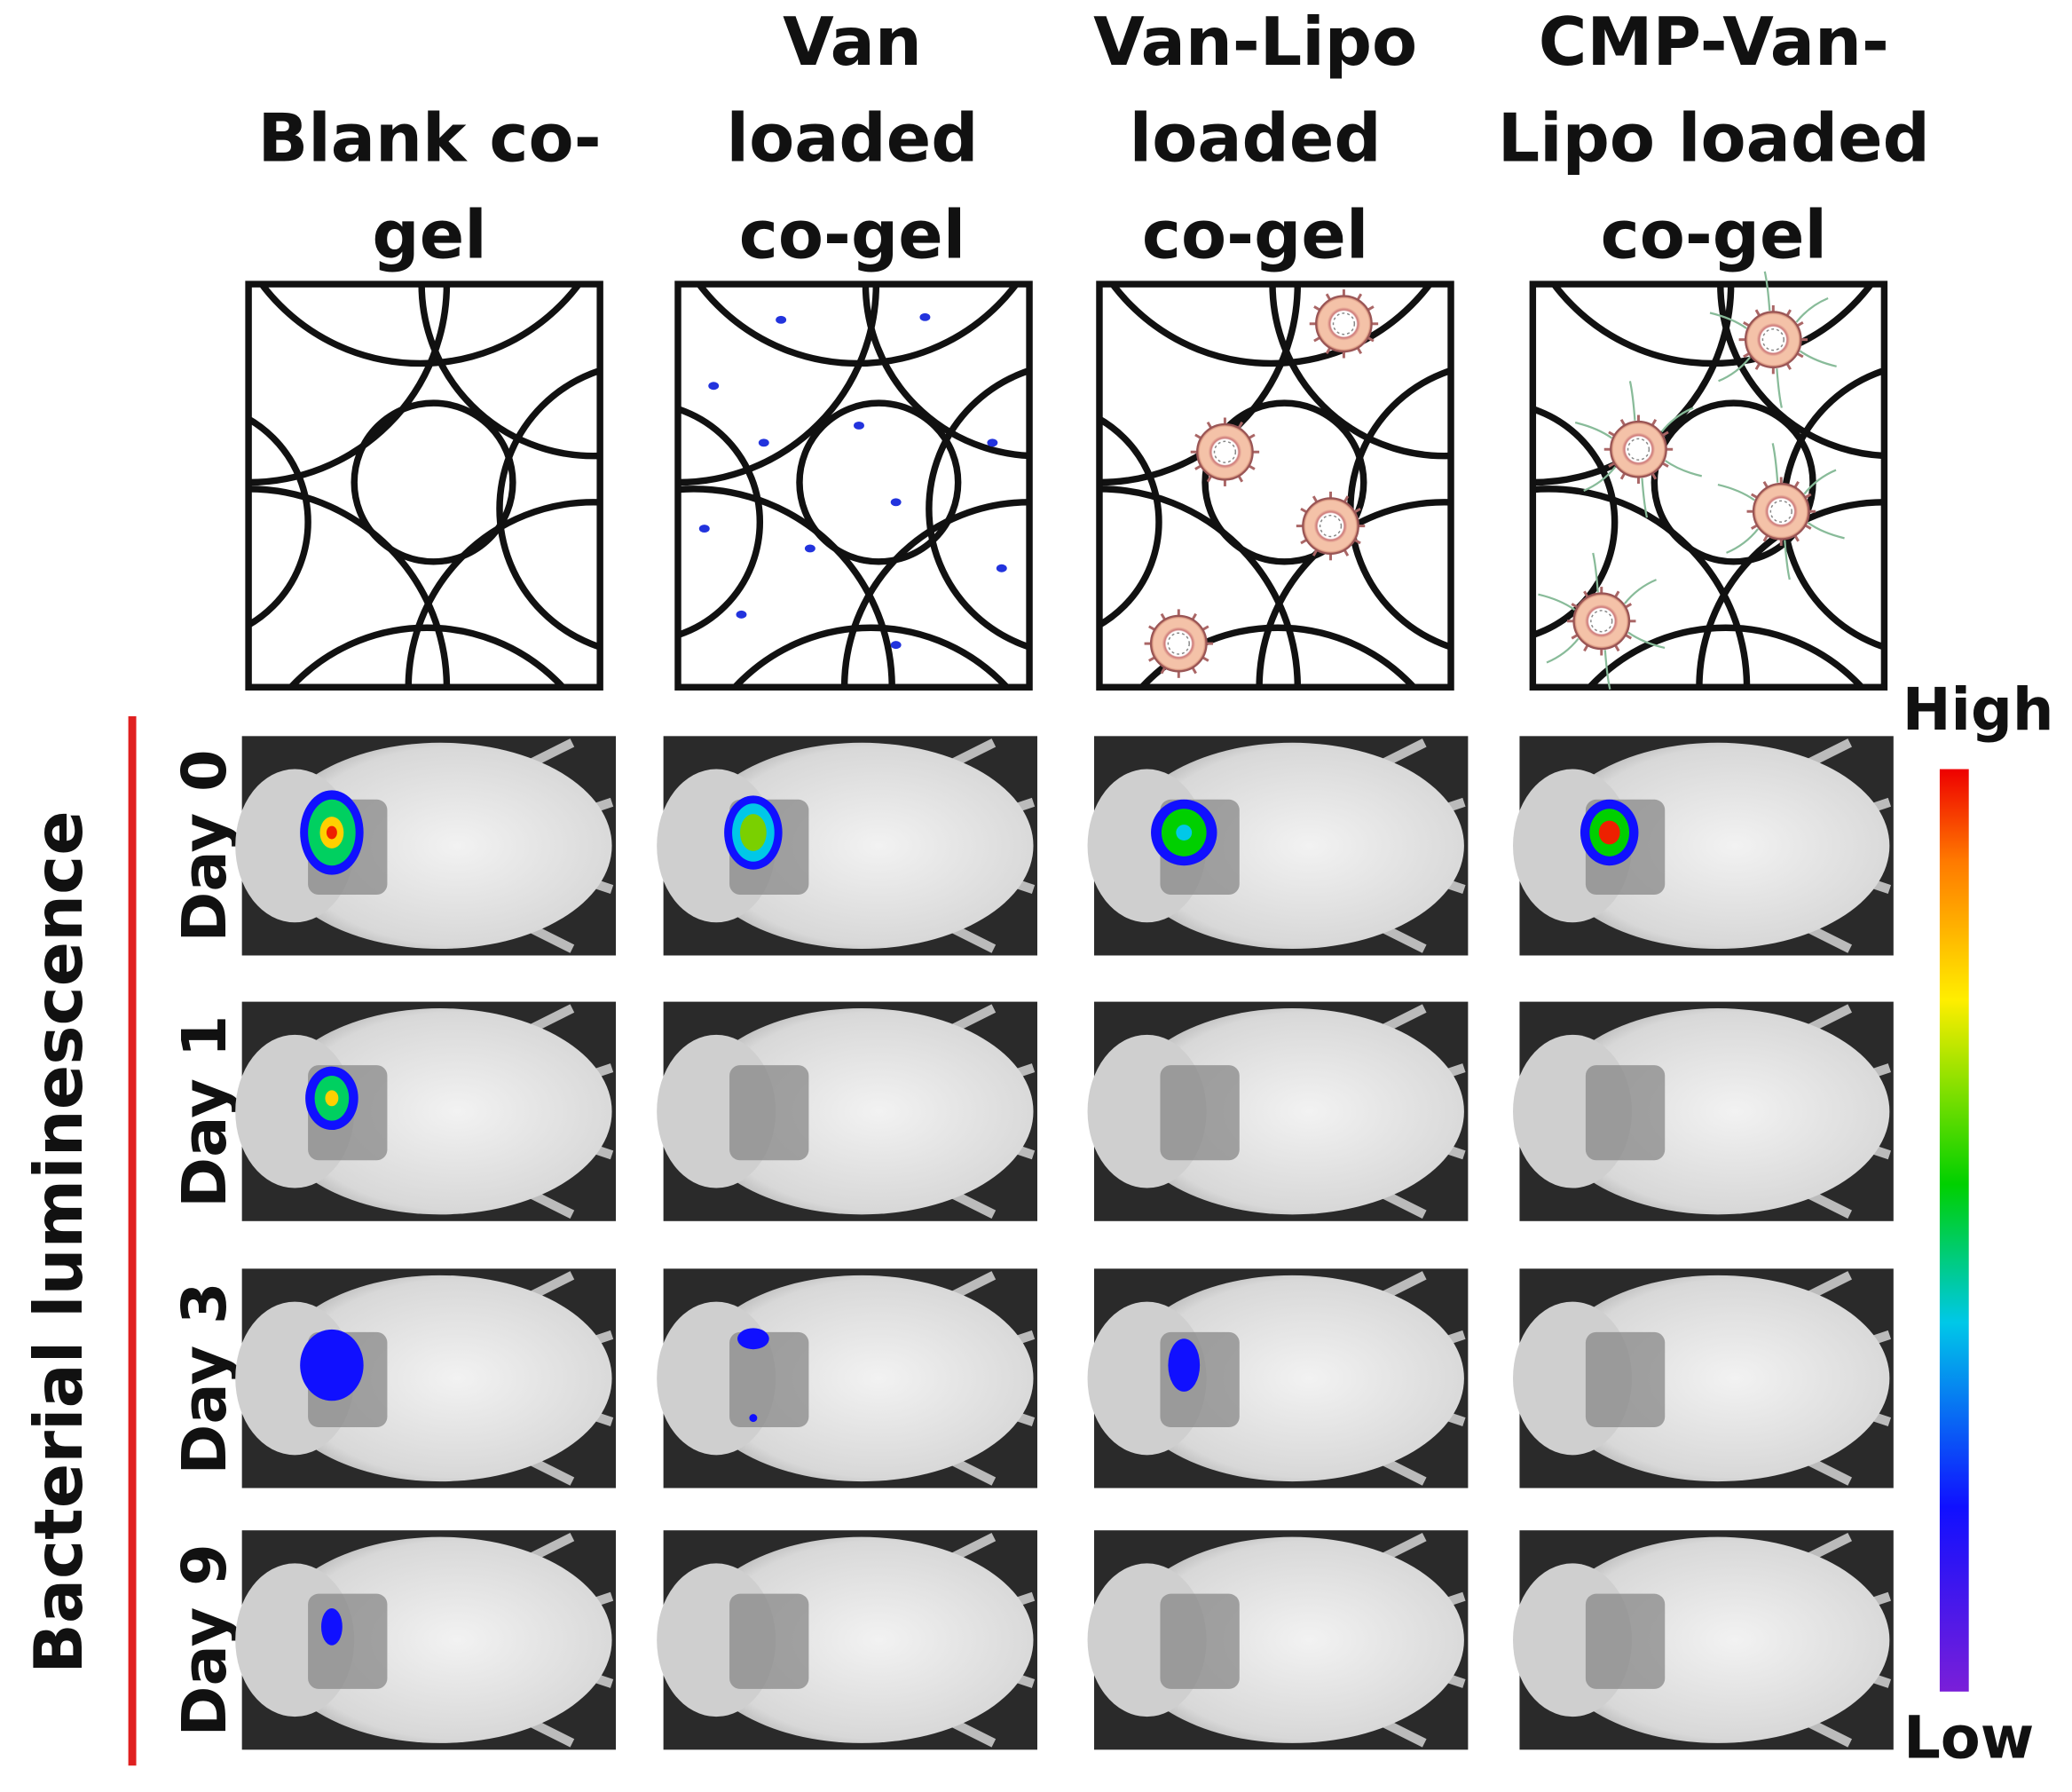 The height and width of the screenshot is (1792, 2072). Describe the element at coordinates (429, 234) in the screenshot. I see `column-header: gel` at that location.